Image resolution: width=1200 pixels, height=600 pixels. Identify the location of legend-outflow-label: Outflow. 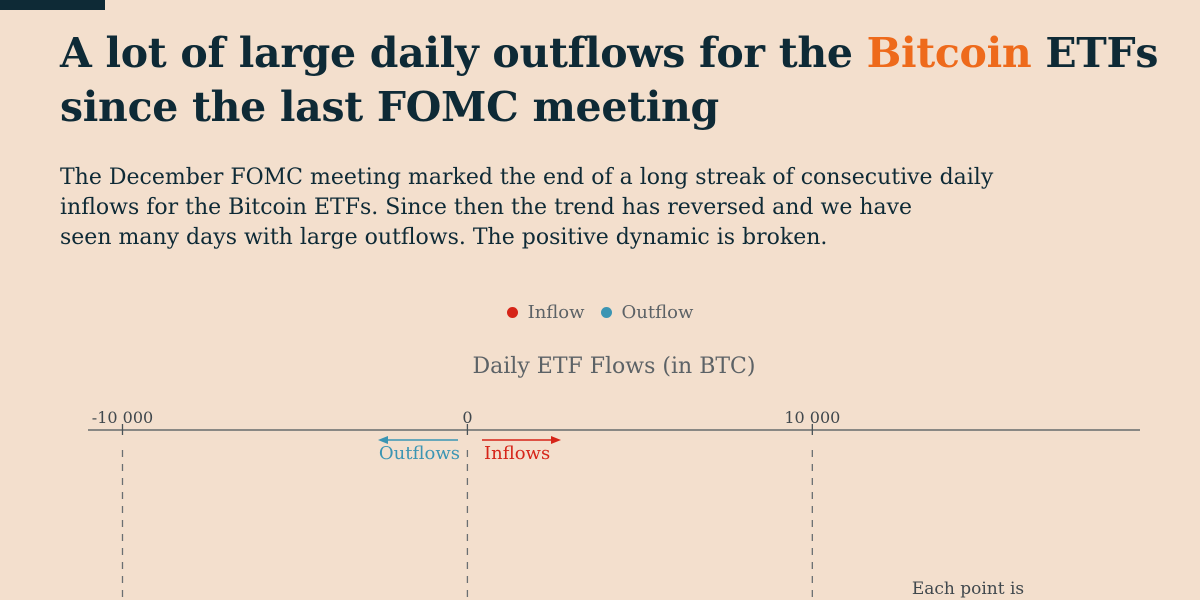
(657, 312).